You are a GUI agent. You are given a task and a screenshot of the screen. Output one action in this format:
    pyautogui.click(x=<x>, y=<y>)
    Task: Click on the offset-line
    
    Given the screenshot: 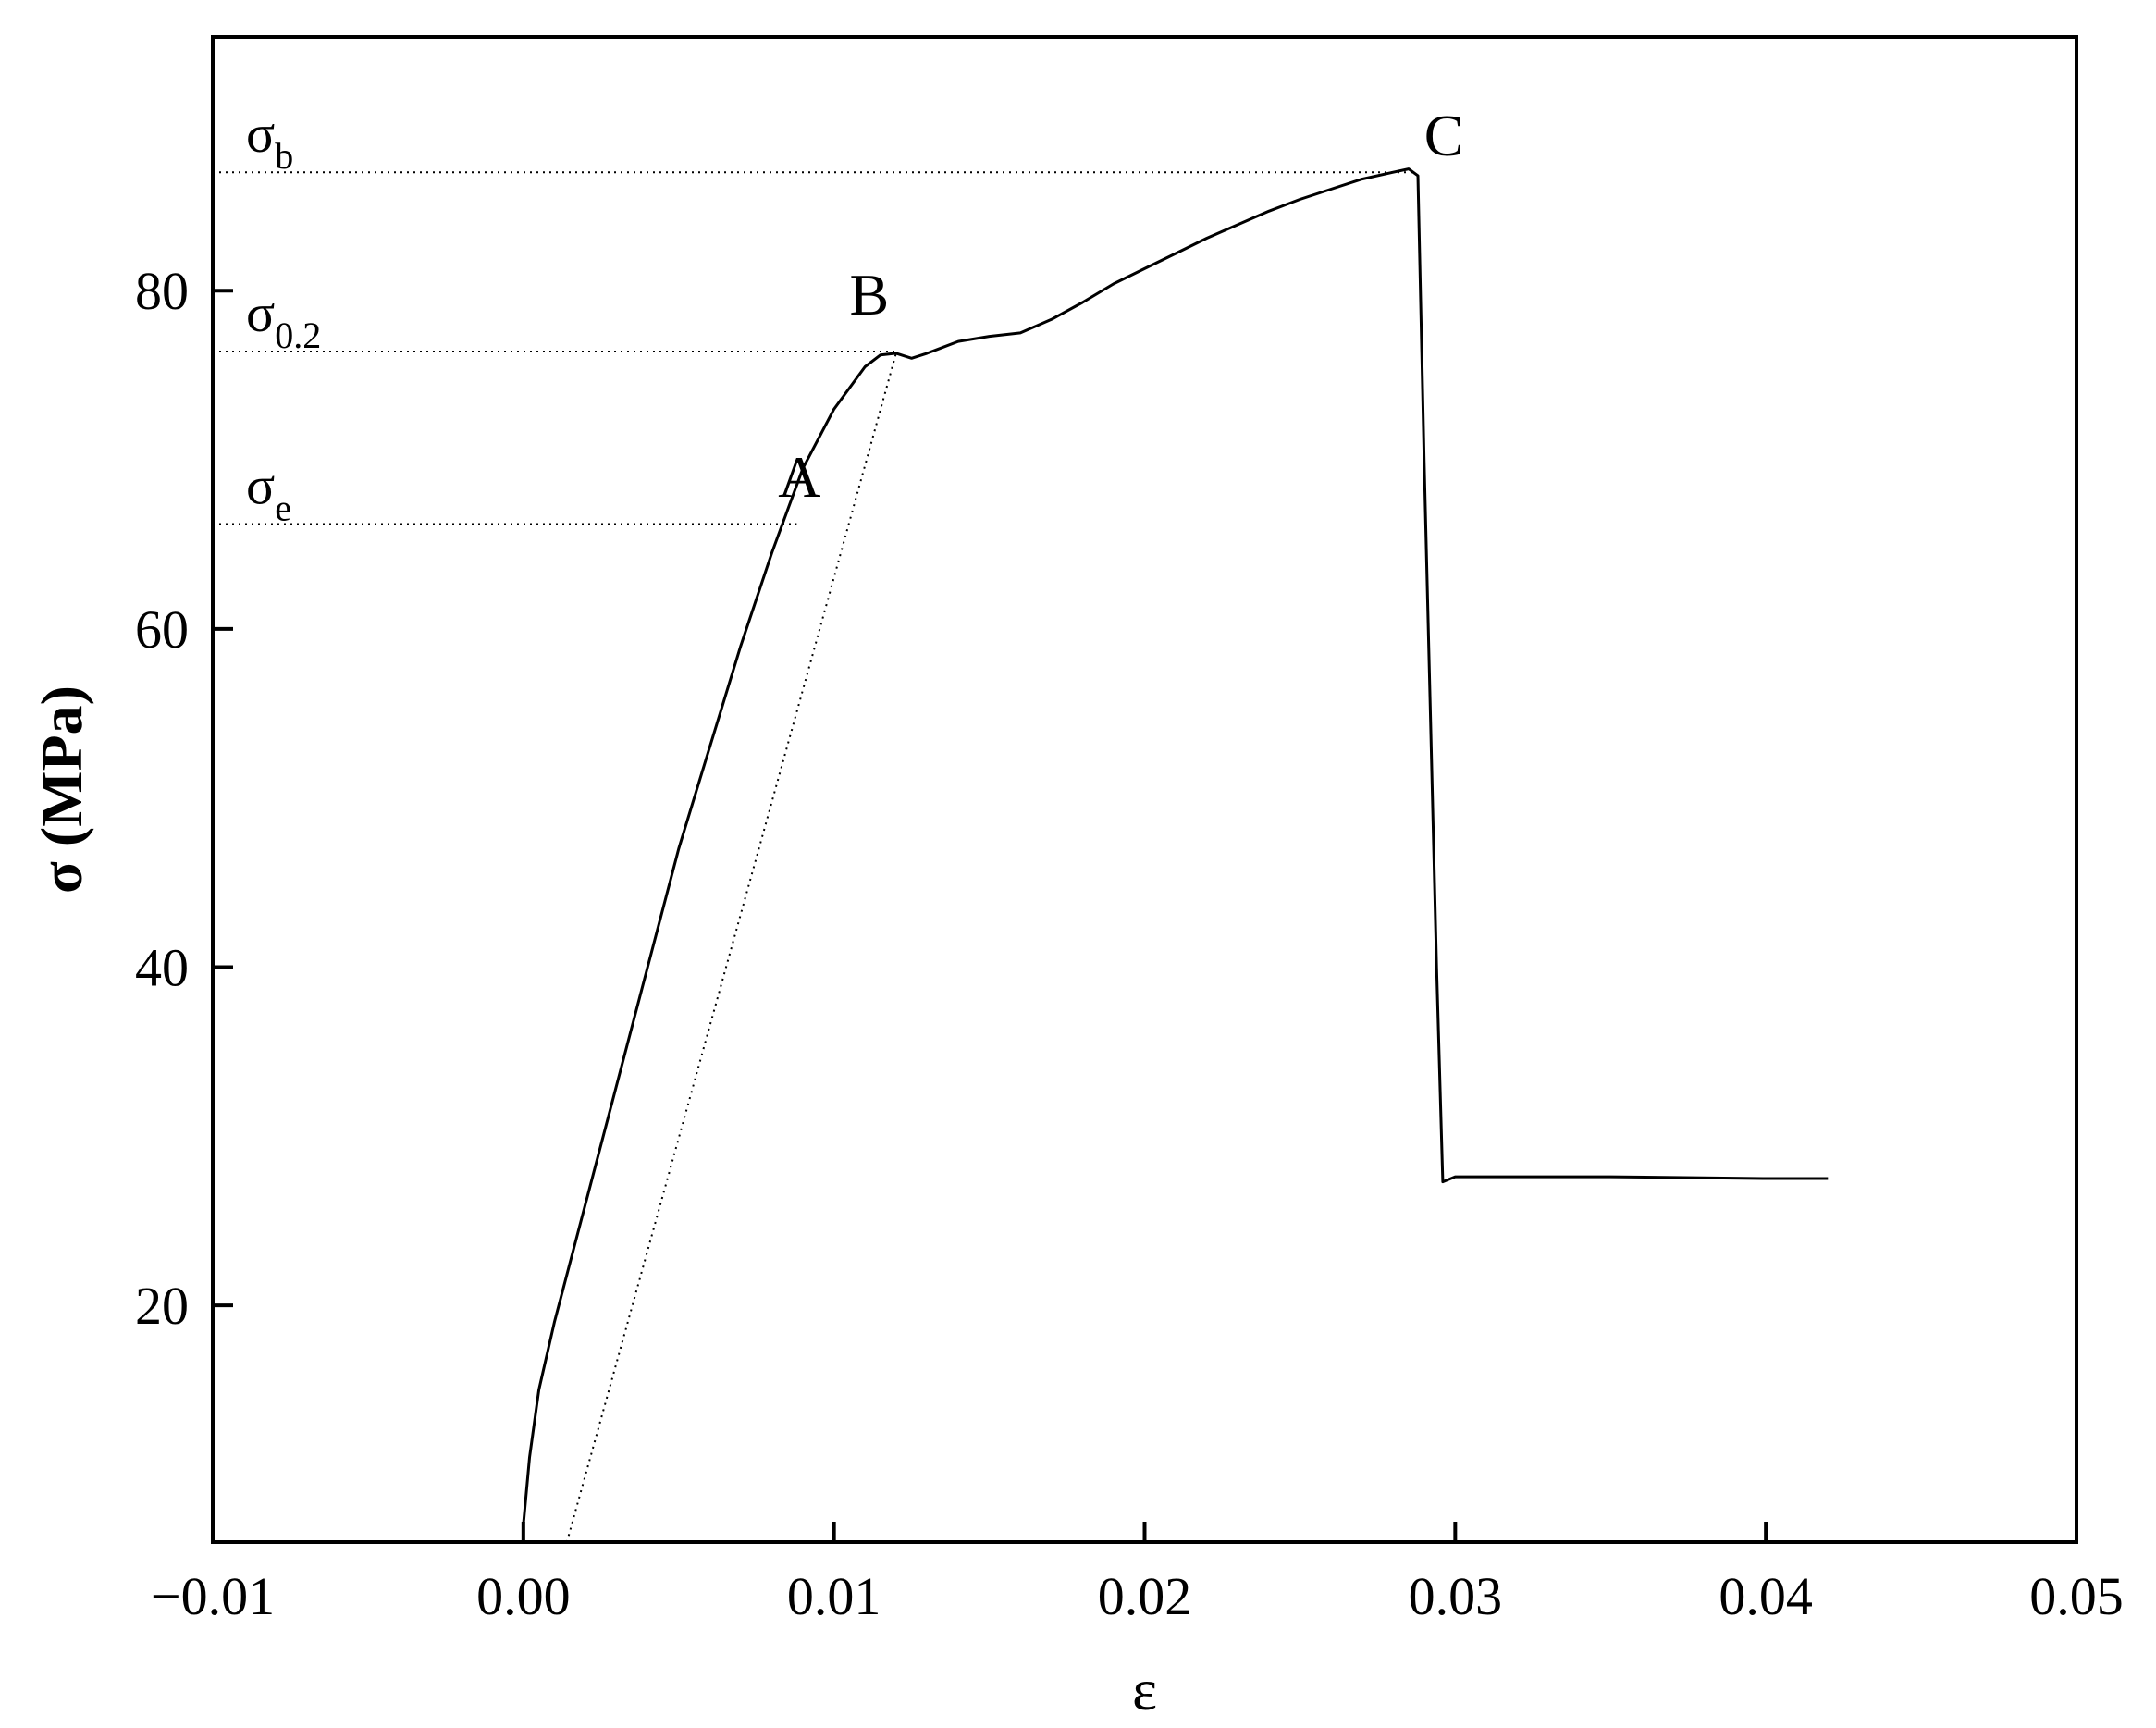 What is the action you would take?
    pyautogui.click(x=731, y=947)
    